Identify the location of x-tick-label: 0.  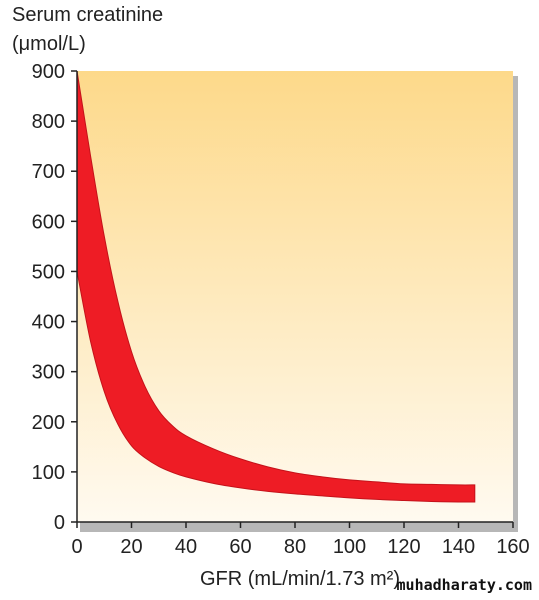
(76, 547).